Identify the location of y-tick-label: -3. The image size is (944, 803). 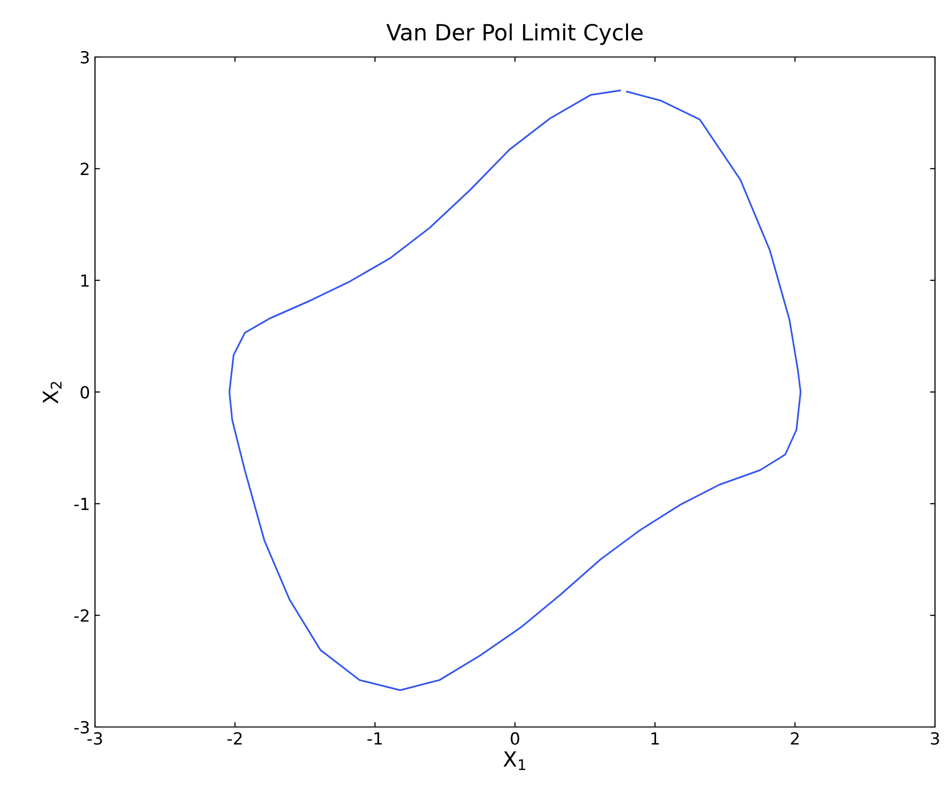
(81, 727).